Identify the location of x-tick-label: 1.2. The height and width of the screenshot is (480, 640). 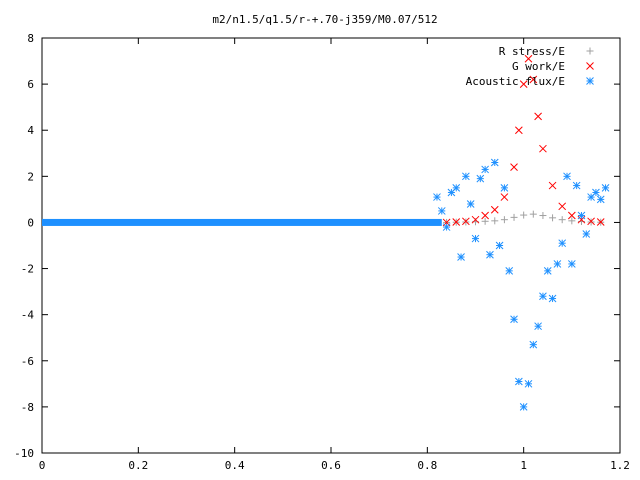
(620, 465).